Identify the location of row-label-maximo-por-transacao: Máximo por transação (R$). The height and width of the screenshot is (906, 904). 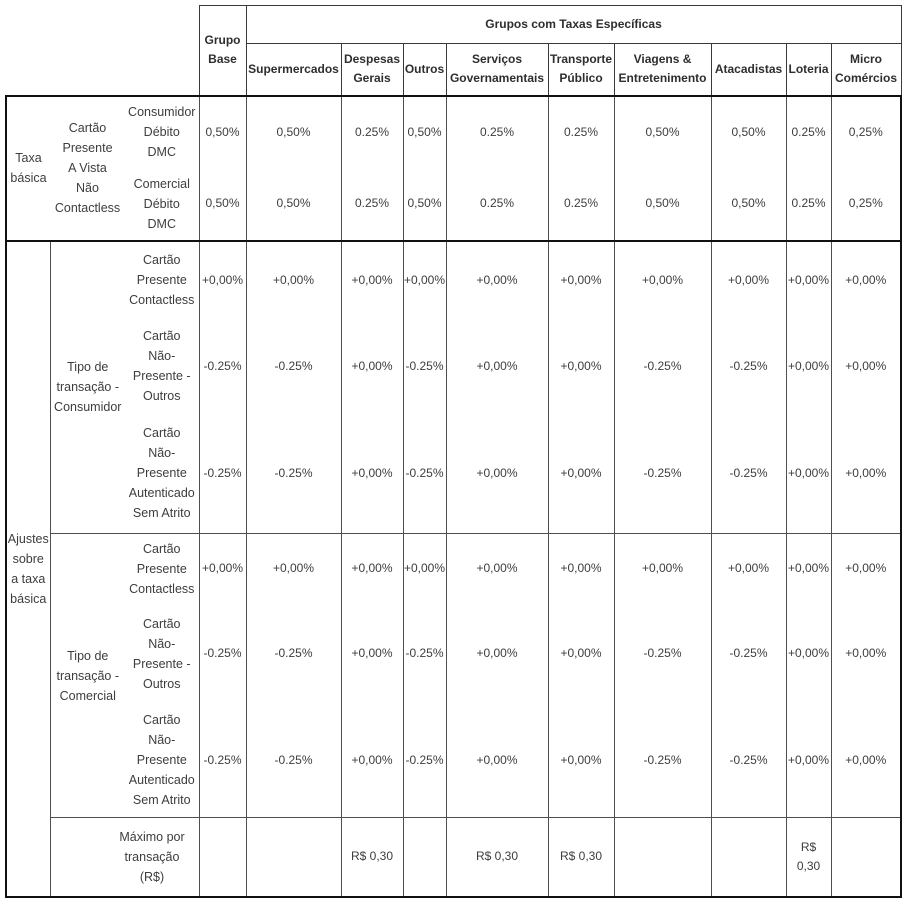
(124, 857).